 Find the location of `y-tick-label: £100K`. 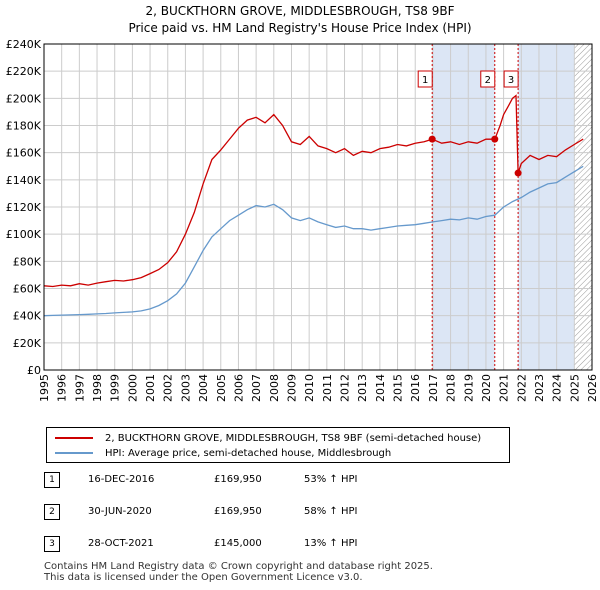

y-tick-label: £100K is located at coordinates (24, 234).